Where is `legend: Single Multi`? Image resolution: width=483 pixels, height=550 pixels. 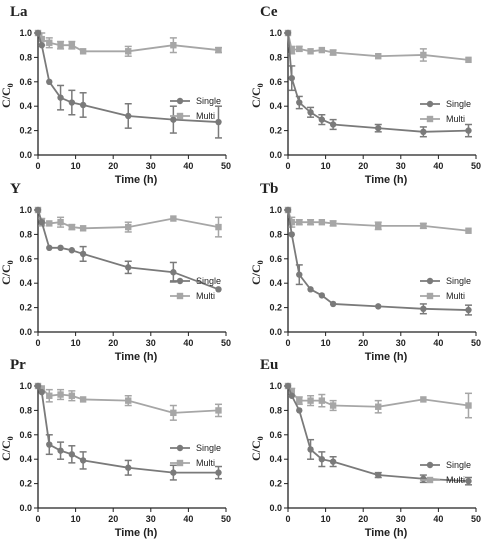
legend: Single Multi is located at coordinates (445, 472).